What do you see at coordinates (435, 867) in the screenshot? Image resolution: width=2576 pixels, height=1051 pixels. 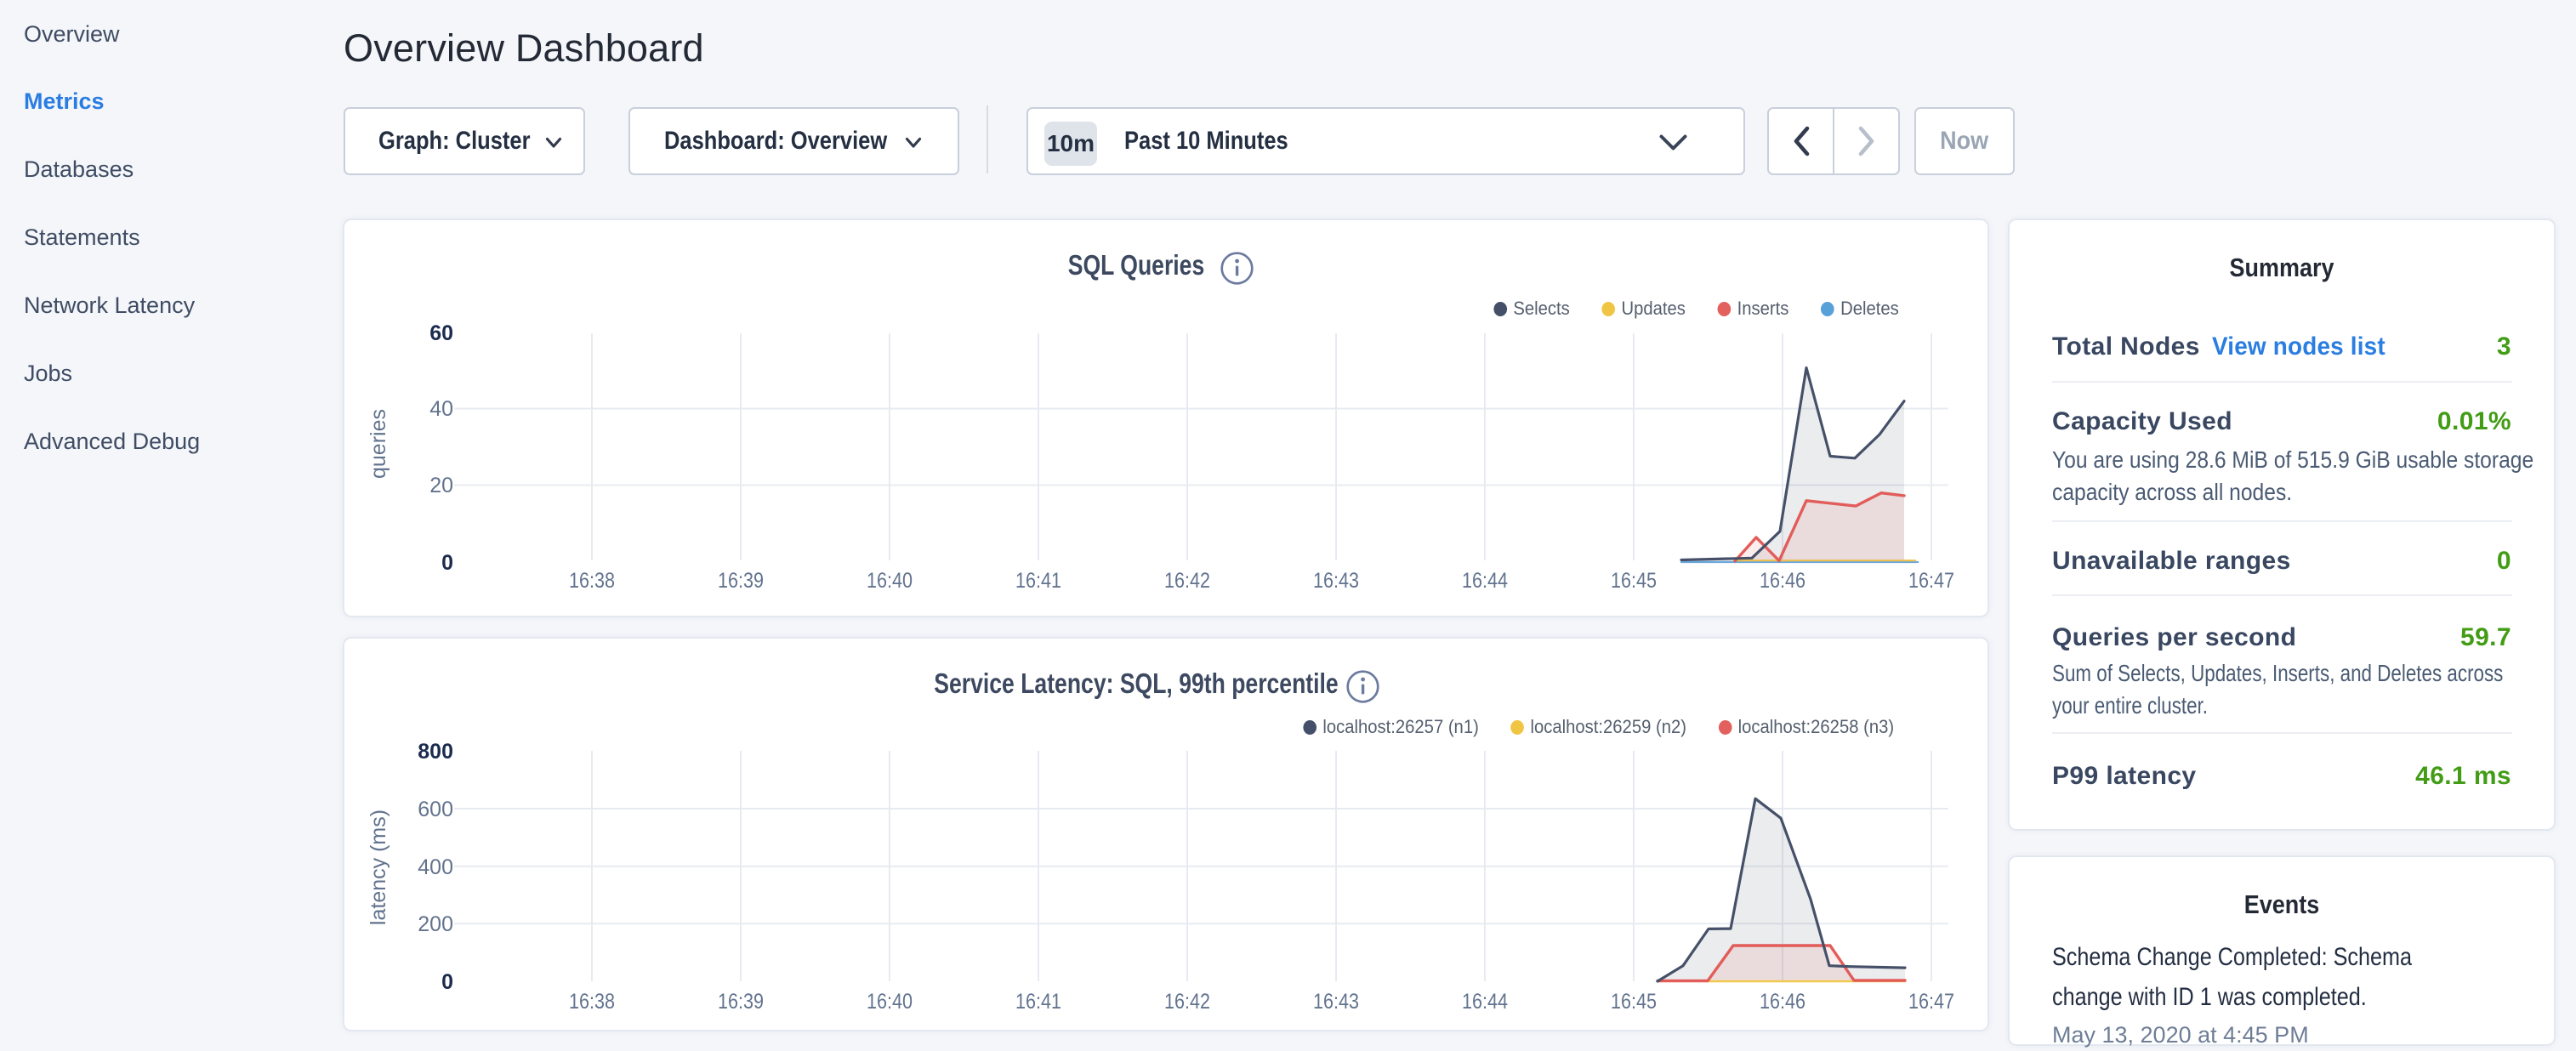 I see `svg-text: 400` at bounding box center [435, 867].